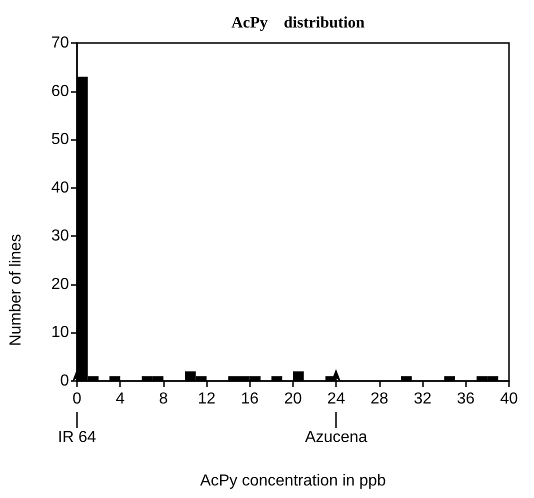  What do you see at coordinates (509, 399) in the screenshot?
I see `x-tick-label: 40` at bounding box center [509, 399].